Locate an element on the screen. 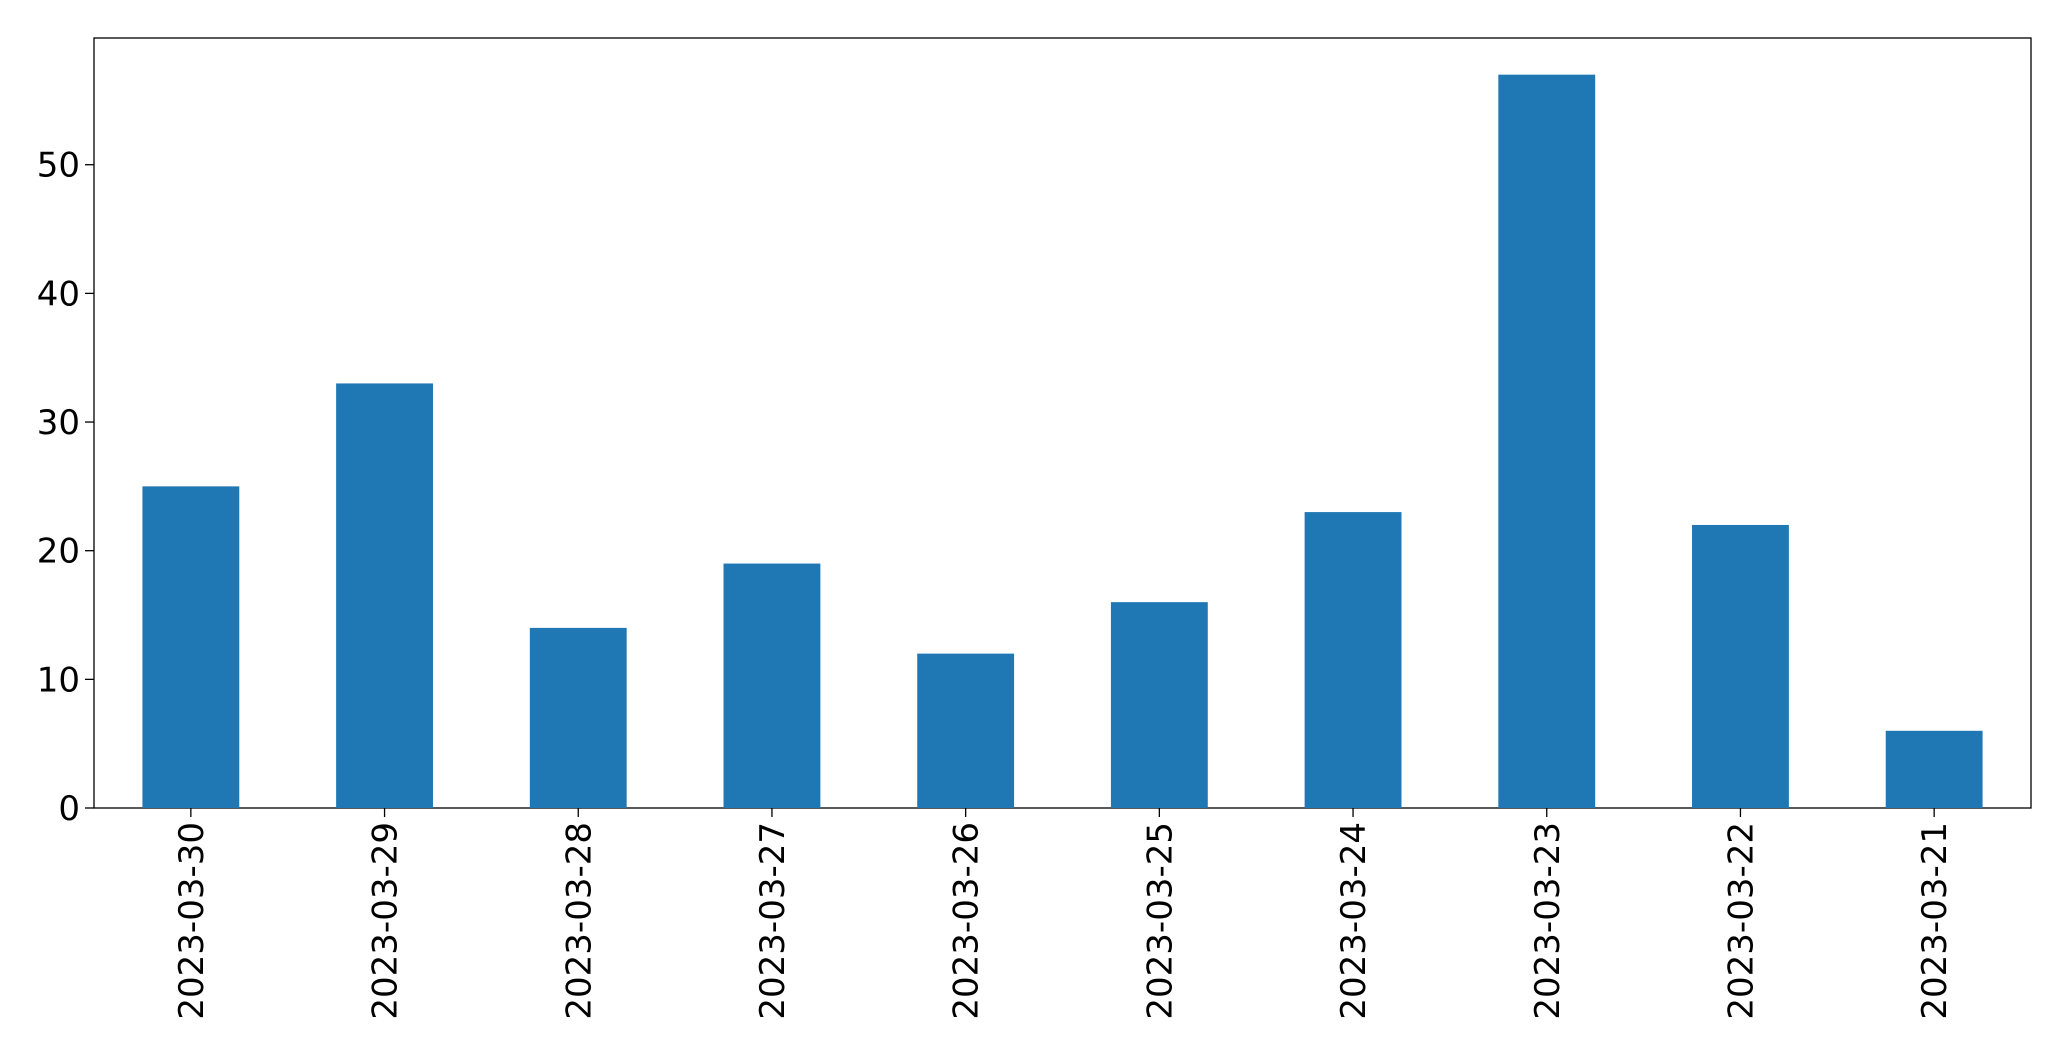 This screenshot has height=1061, width=2071. x-tick-label: 2023-03-26 is located at coordinates (967, 921).